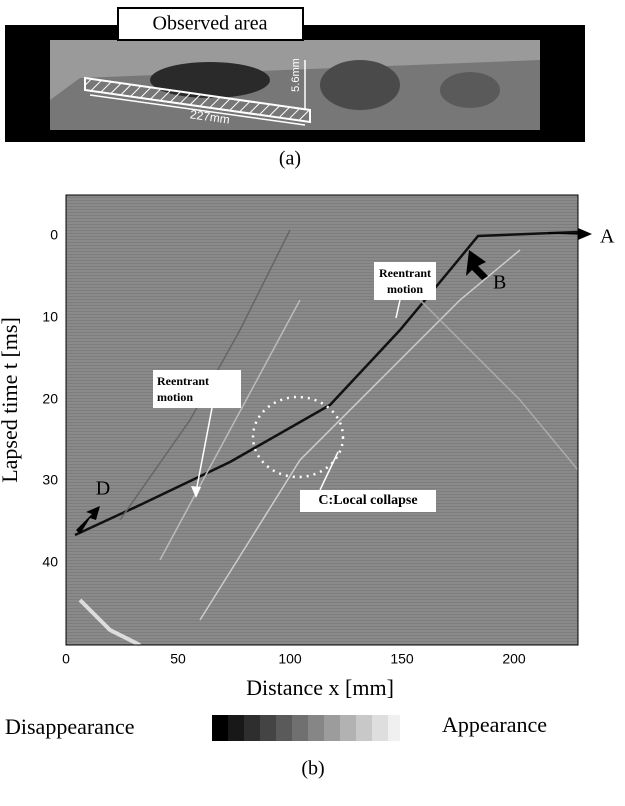 The height and width of the screenshot is (806, 625). What do you see at coordinates (402, 659) in the screenshot?
I see `x-tick-label: 150` at bounding box center [402, 659].